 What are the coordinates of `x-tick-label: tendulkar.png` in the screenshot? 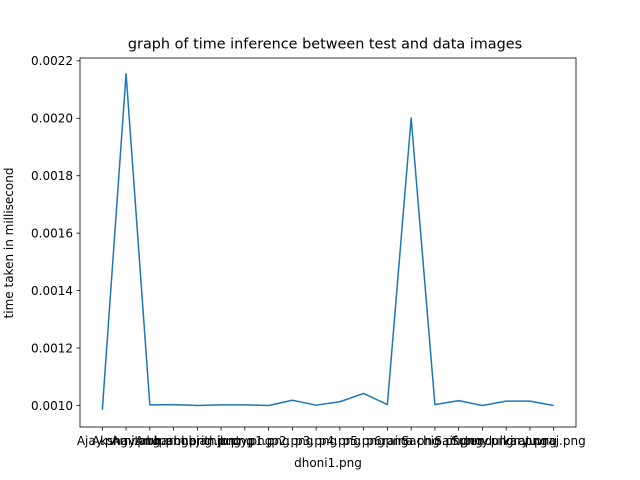 It's located at (506, 441).